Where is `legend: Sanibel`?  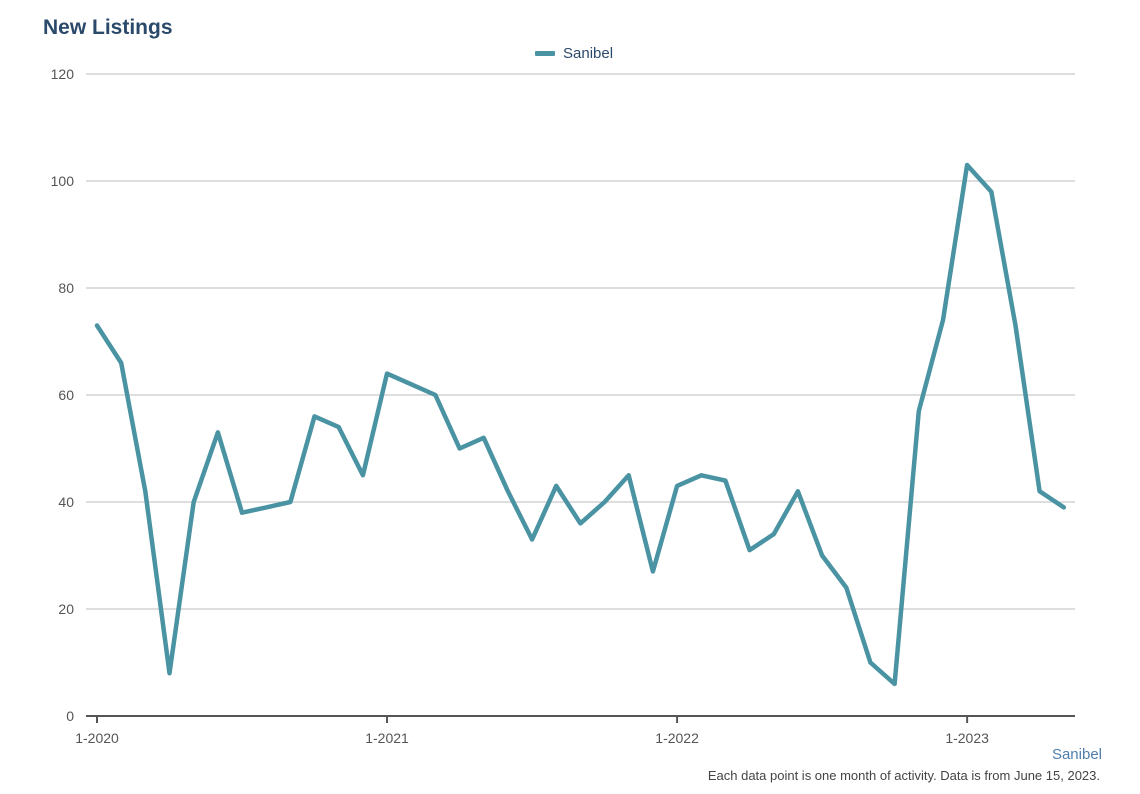
legend: Sanibel is located at coordinates (574, 53).